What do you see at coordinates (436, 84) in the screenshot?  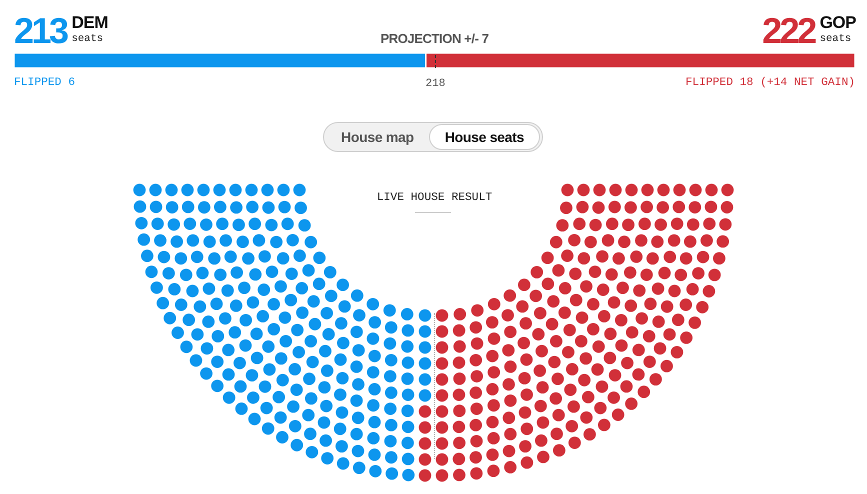 I see `ref-line-label: 218` at bounding box center [436, 84].